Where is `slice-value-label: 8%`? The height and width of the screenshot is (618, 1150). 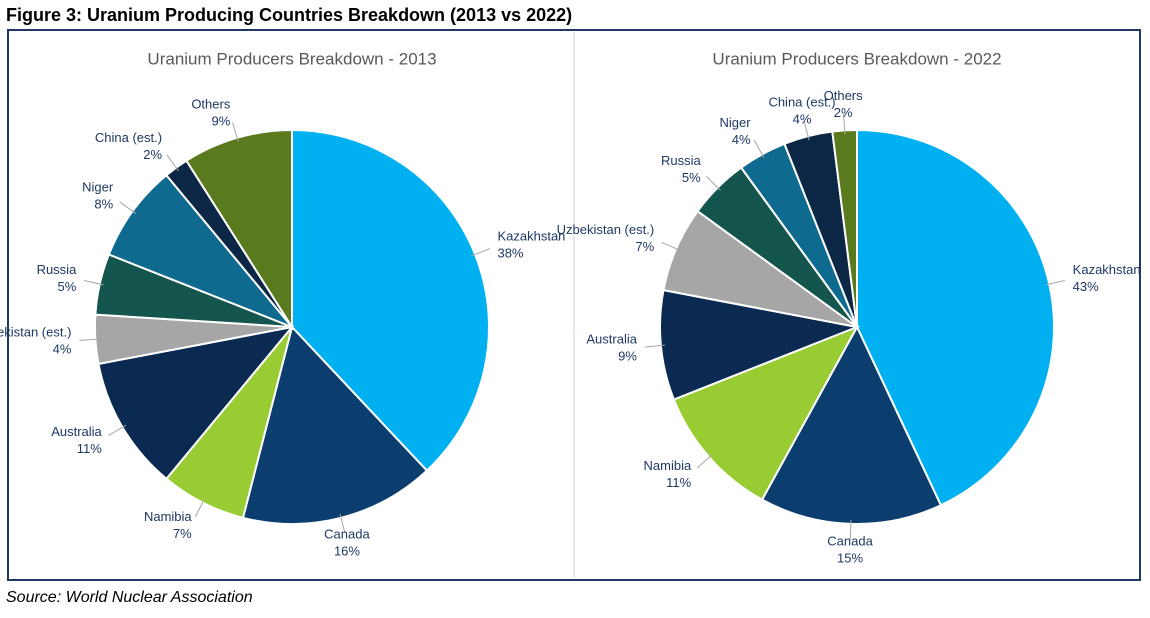
slice-value-label: 8% is located at coordinates (103, 203).